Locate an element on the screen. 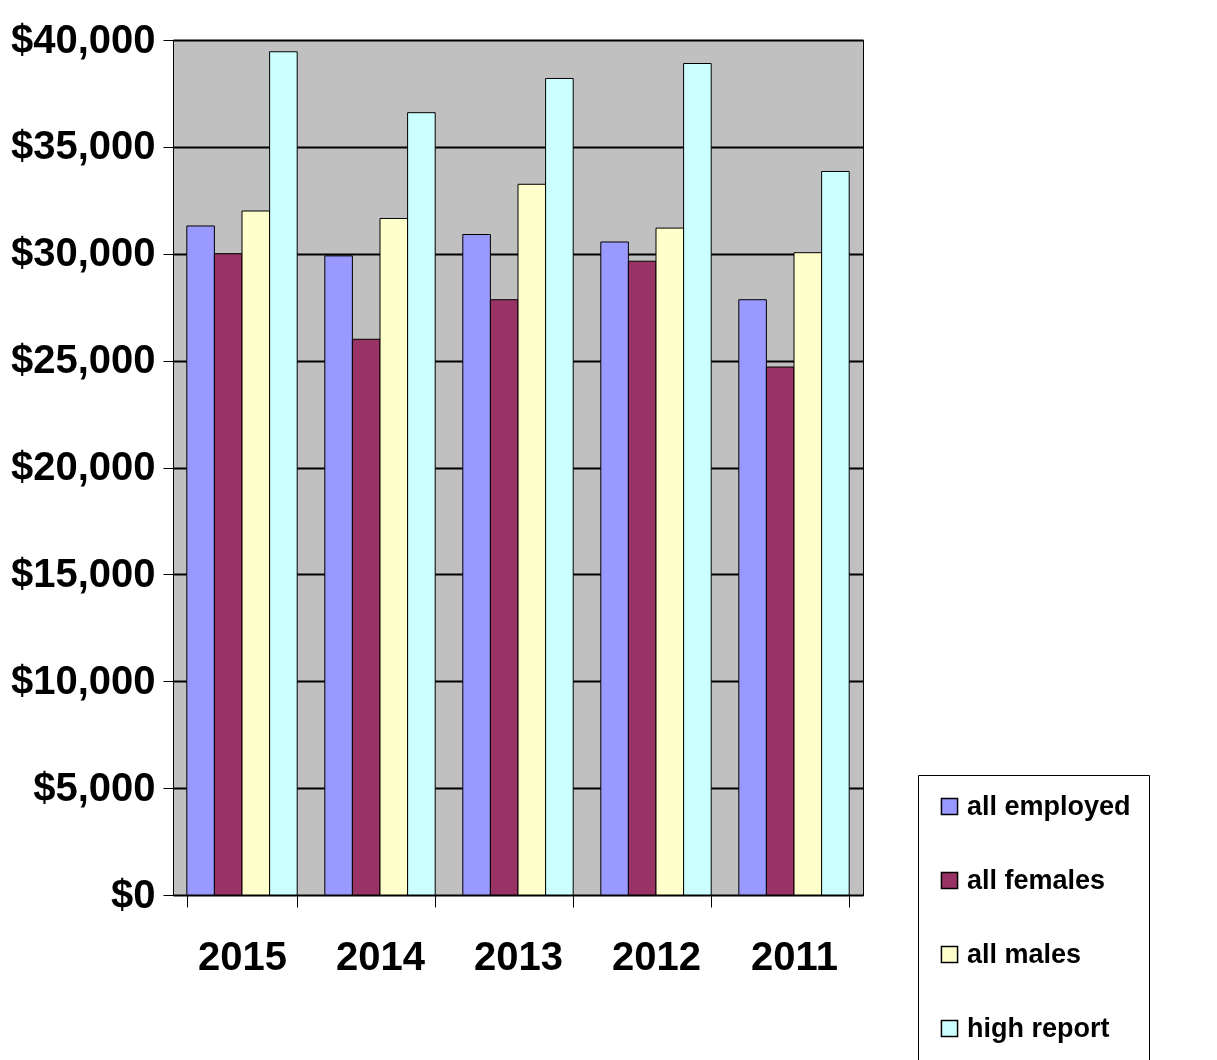 This screenshot has height=1060, width=1217. x-tick-label: 2012 is located at coordinates (656, 955).